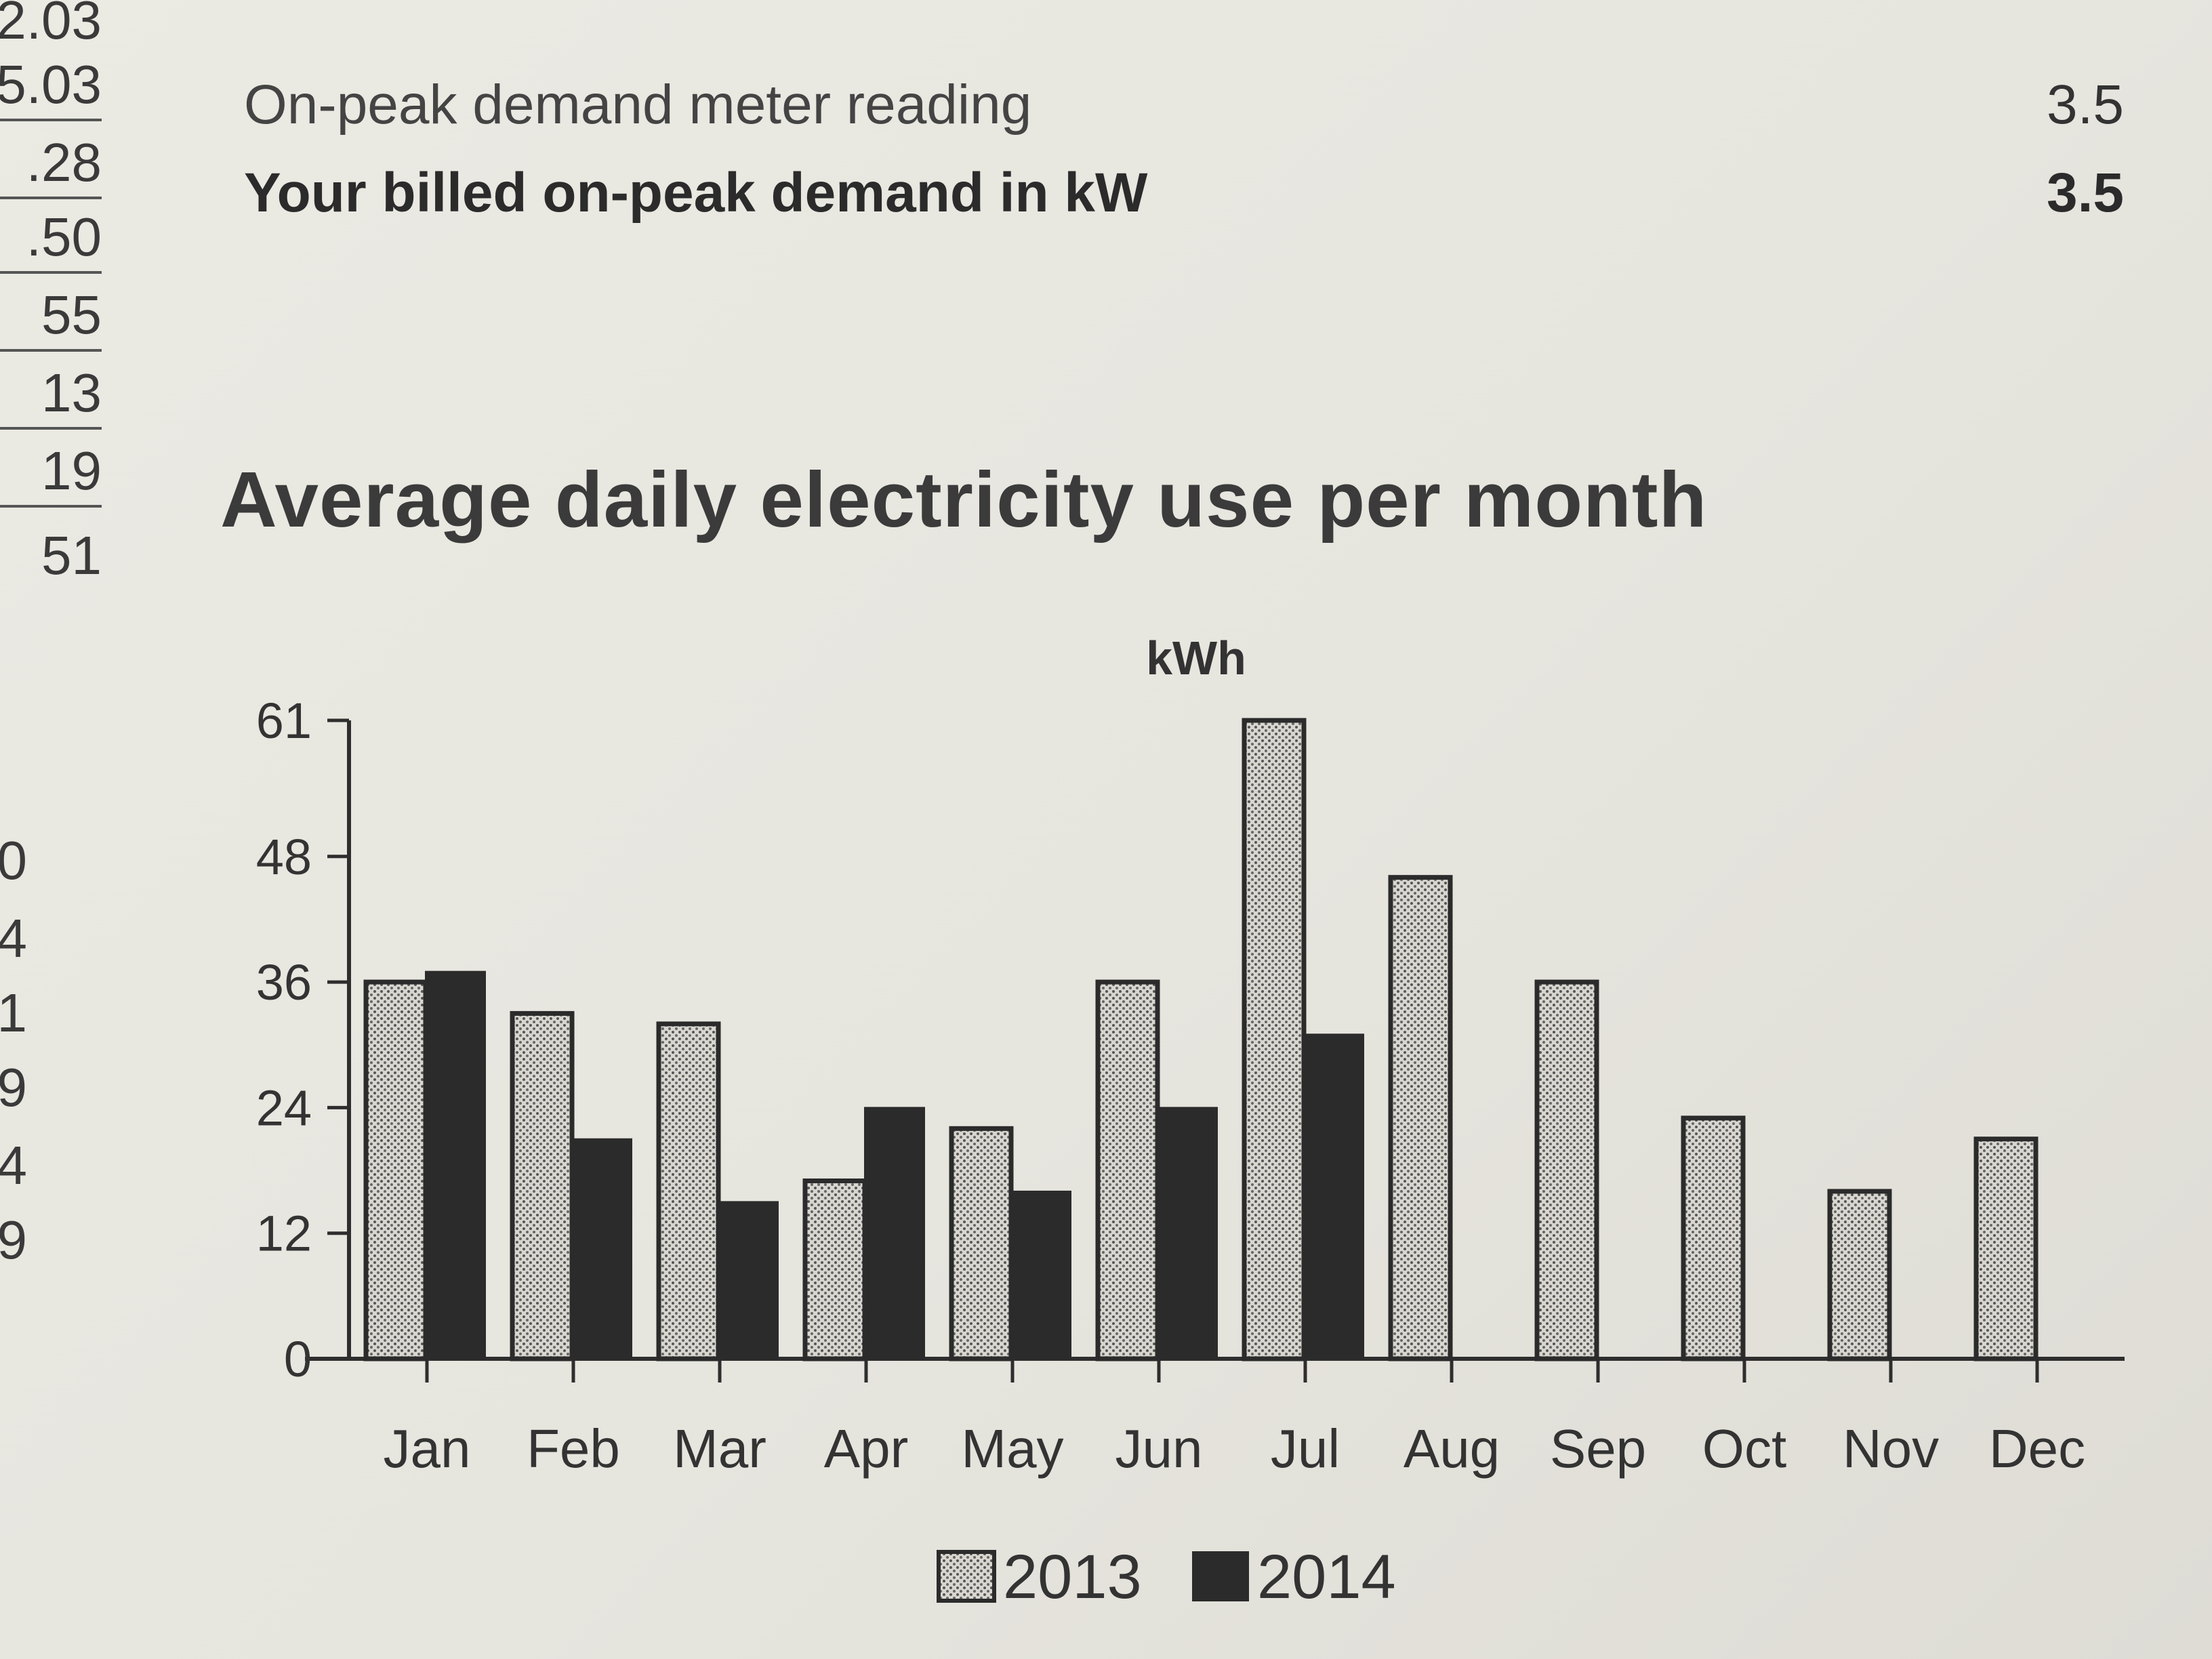  Describe the element at coordinates (455, 1165) in the screenshot. I see `bar-2014-jan` at that location.